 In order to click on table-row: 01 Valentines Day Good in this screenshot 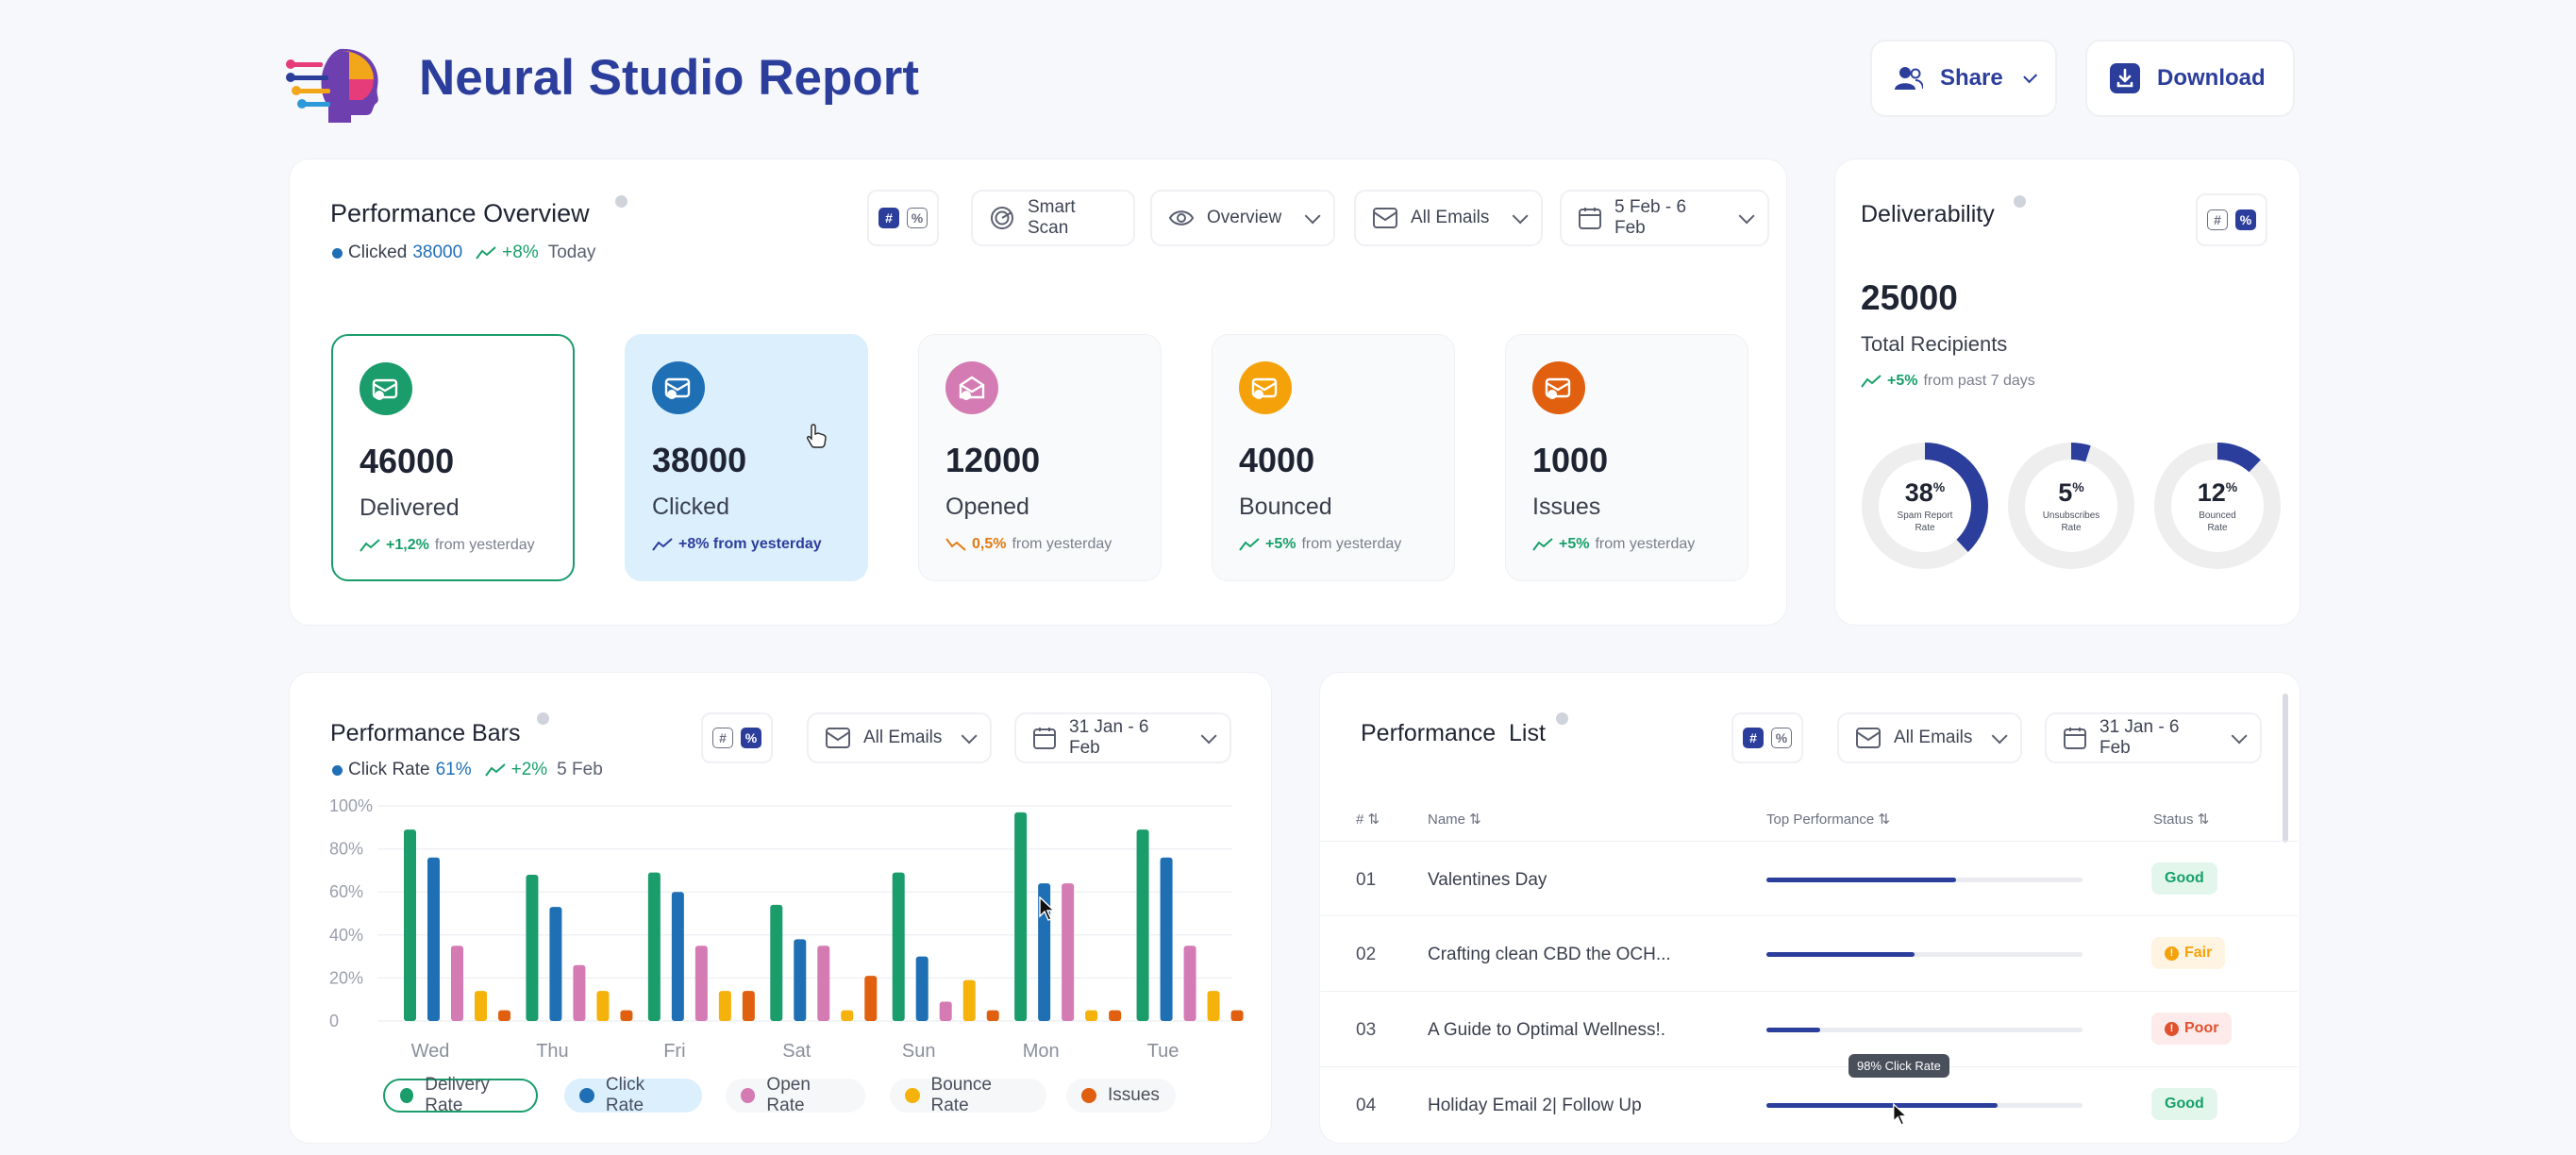, I will do `click(1809, 878)`.